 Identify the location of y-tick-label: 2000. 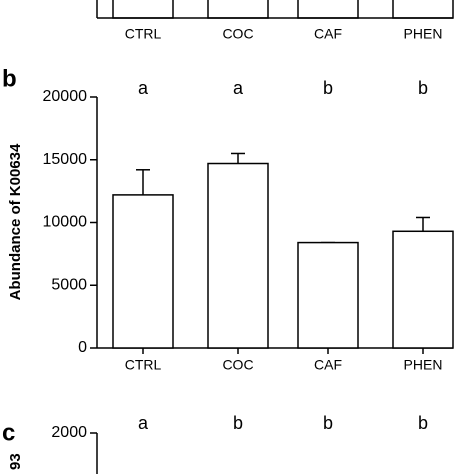
(69, 432).